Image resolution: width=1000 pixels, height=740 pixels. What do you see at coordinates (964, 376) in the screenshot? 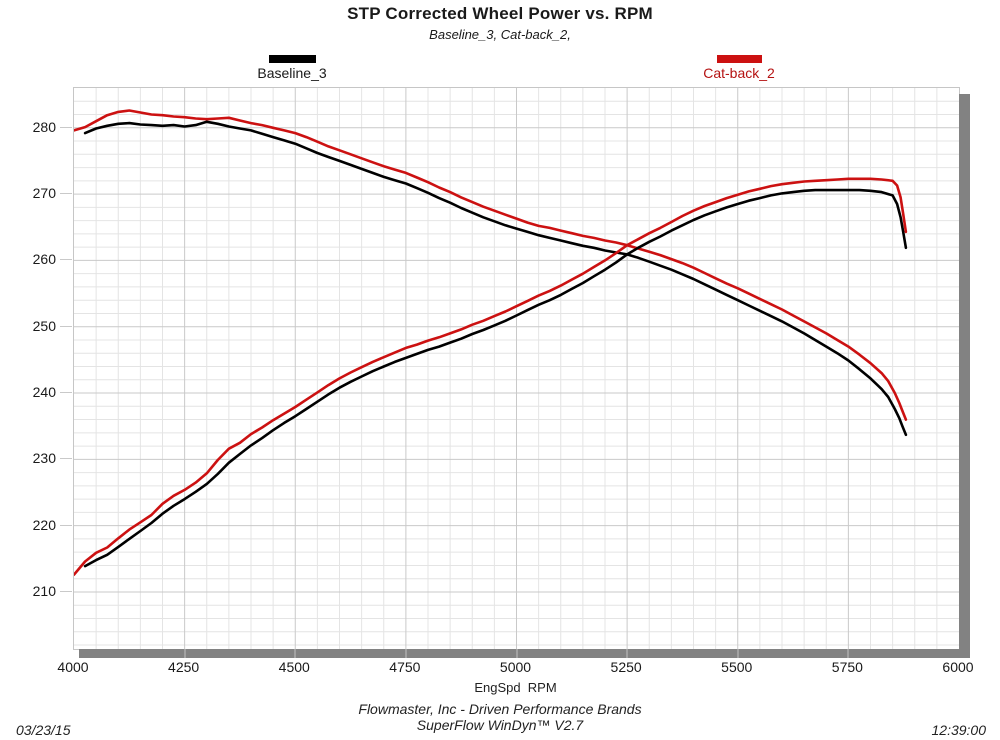
I see `right-shadow-bar` at bounding box center [964, 376].